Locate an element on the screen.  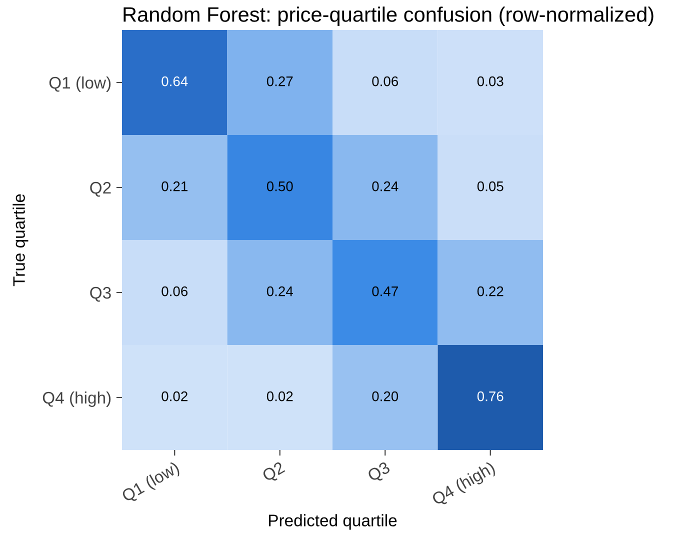
y-tick-label: Q3 is located at coordinates (100, 294).